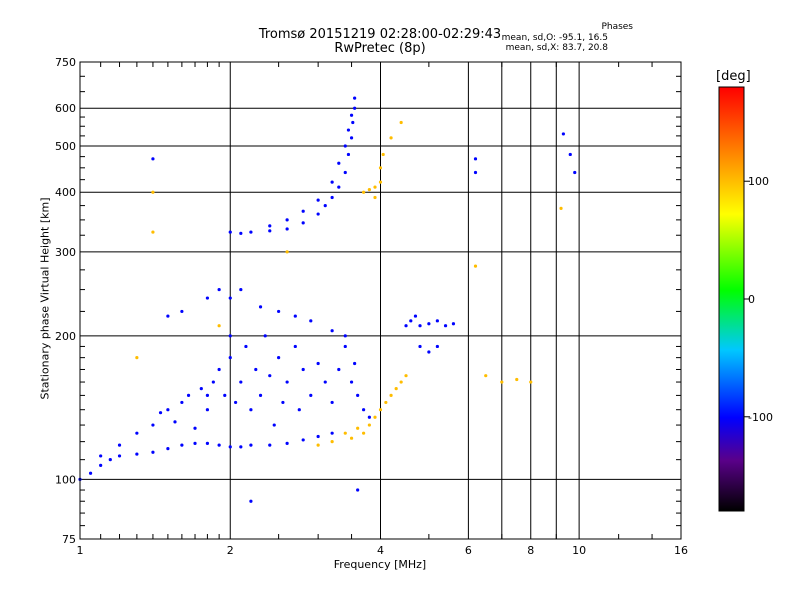  What do you see at coordinates (681, 550) in the screenshot?
I see `x-tick-label: 16` at bounding box center [681, 550].